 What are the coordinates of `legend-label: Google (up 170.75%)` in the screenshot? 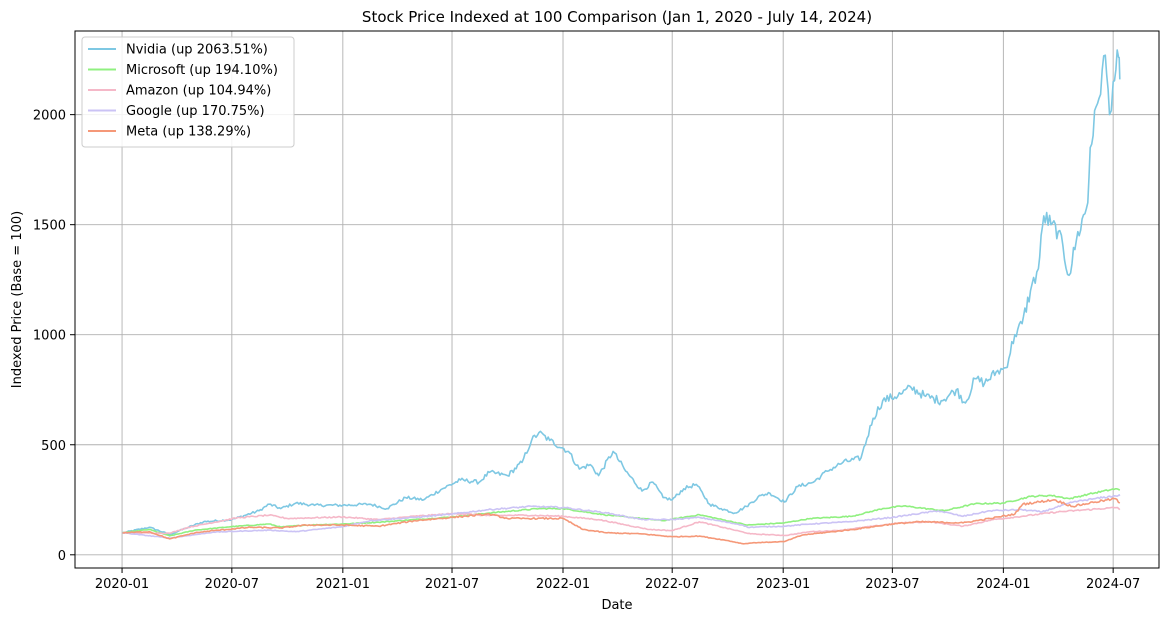 It's located at (195, 111).